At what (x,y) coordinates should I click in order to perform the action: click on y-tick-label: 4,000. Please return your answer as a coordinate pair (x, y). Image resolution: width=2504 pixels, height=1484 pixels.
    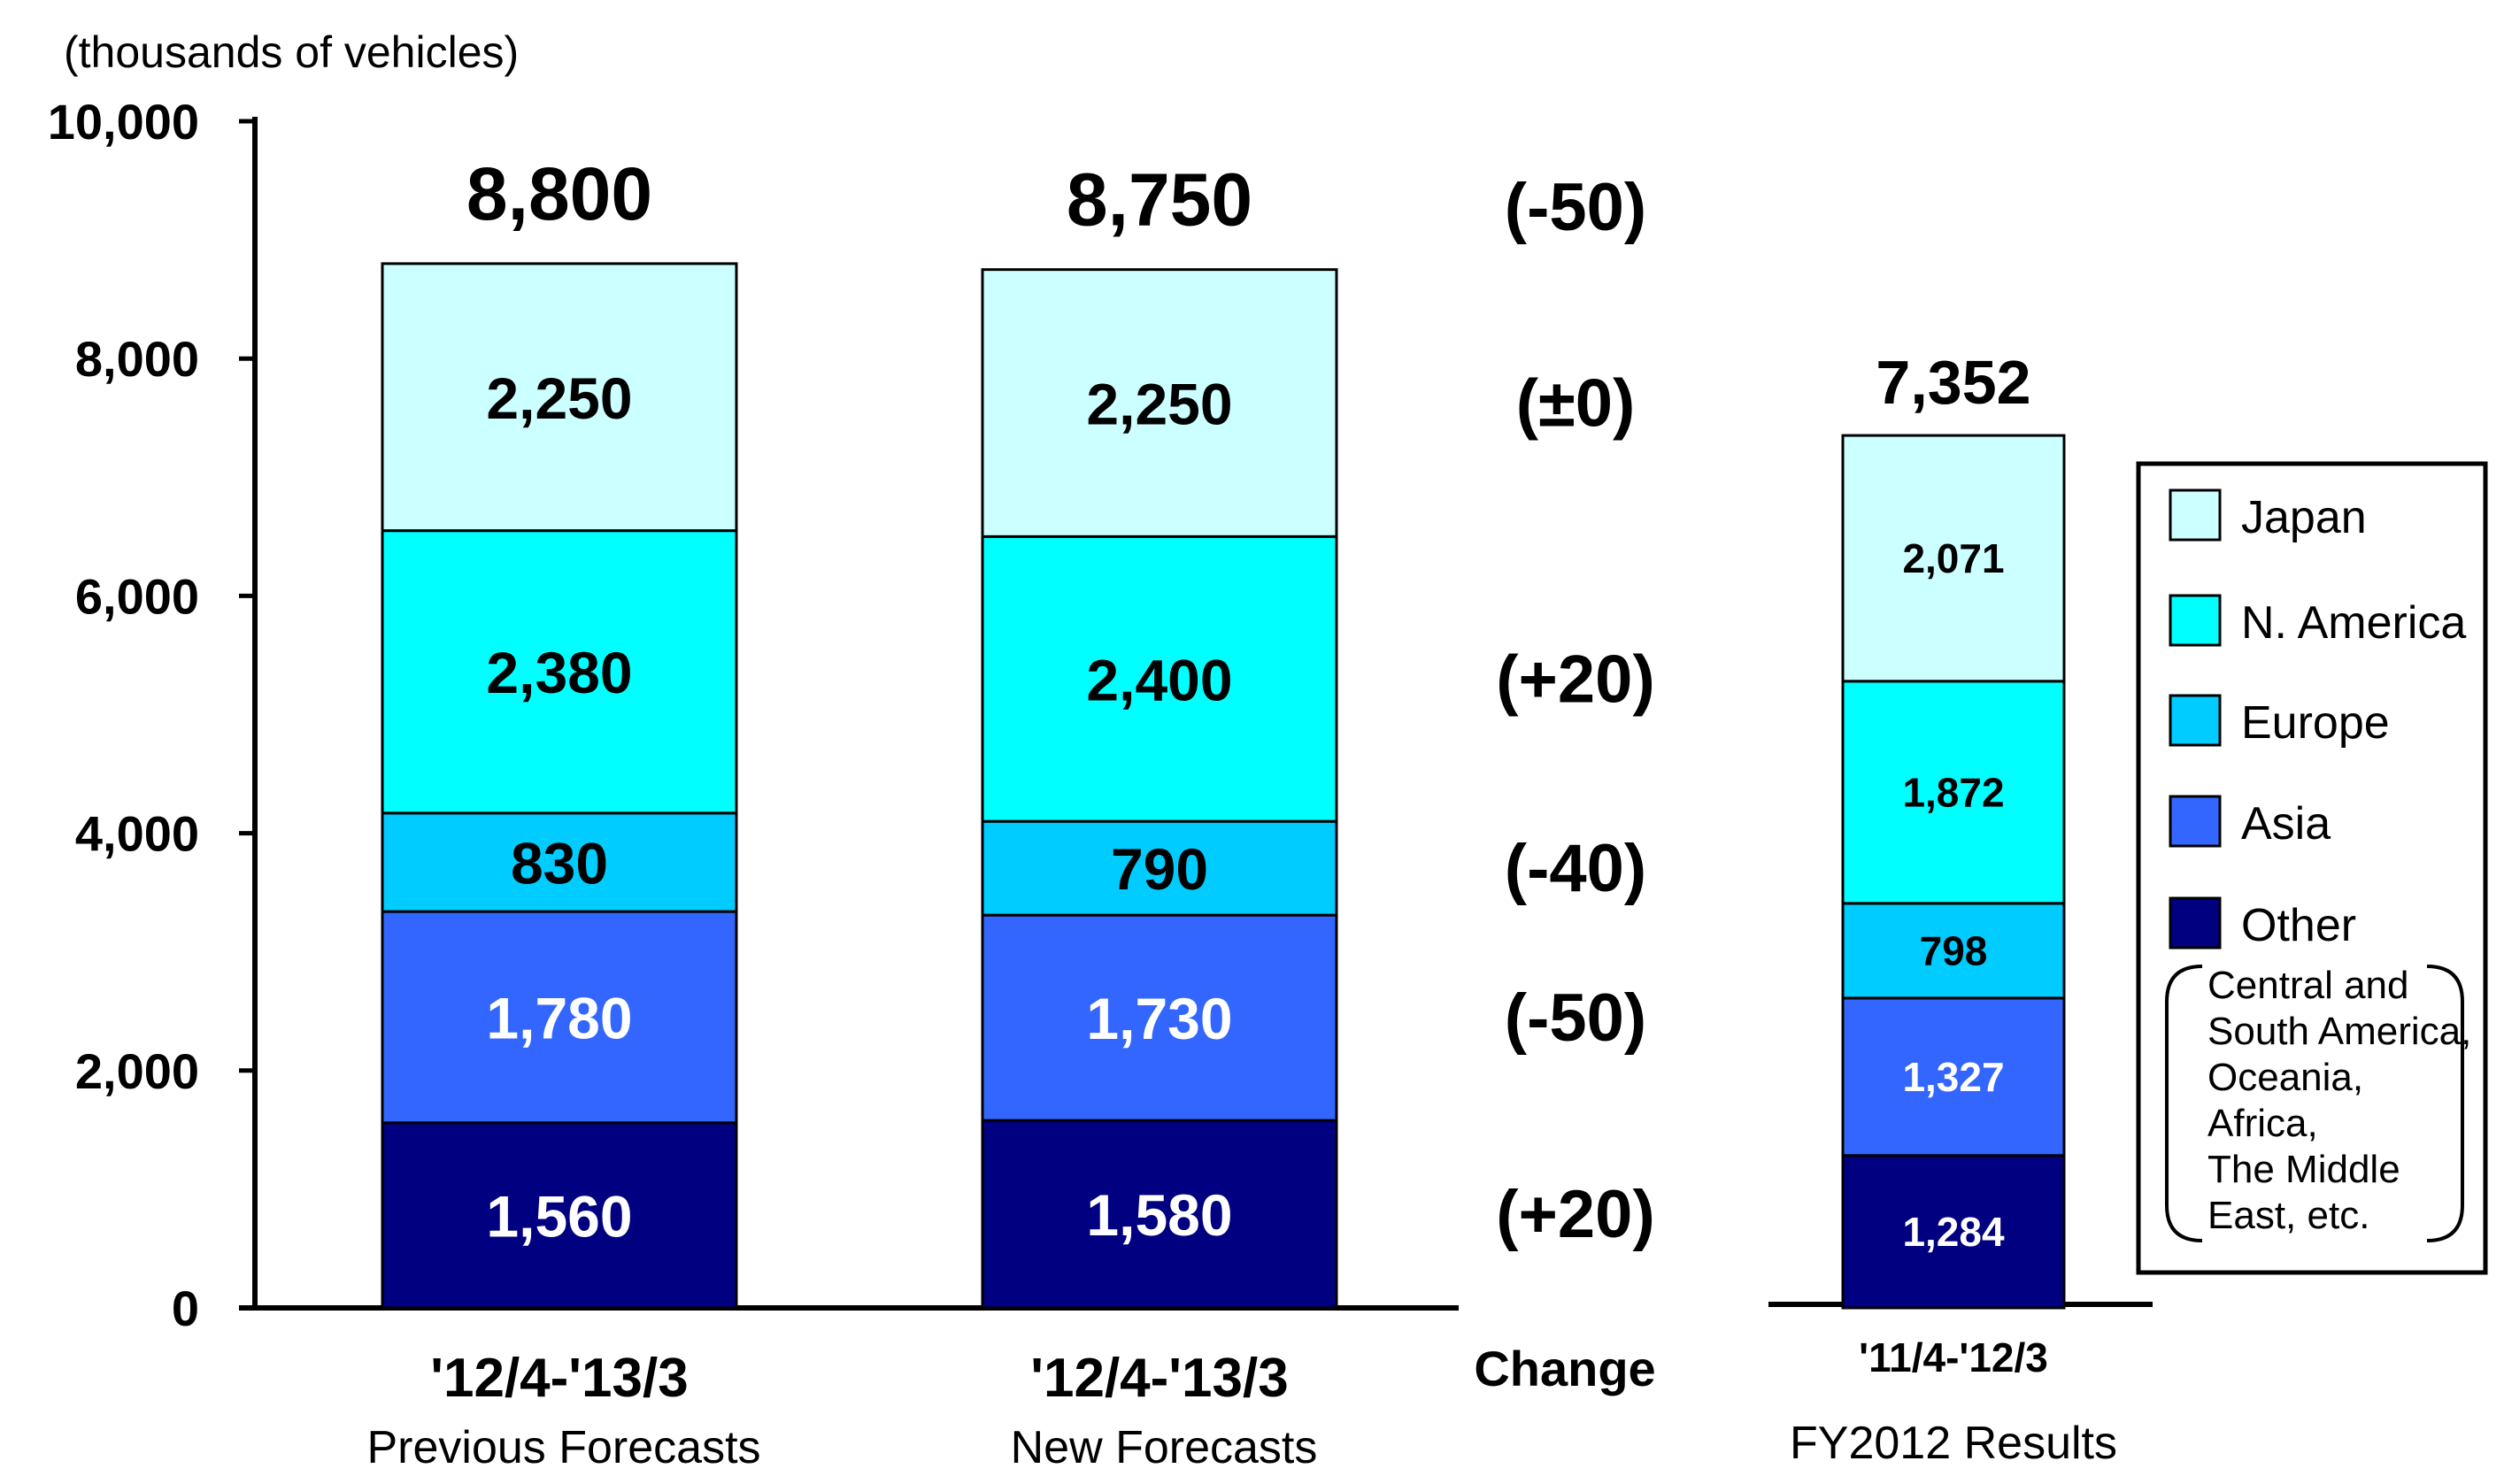
    Looking at the image, I should click on (137, 834).